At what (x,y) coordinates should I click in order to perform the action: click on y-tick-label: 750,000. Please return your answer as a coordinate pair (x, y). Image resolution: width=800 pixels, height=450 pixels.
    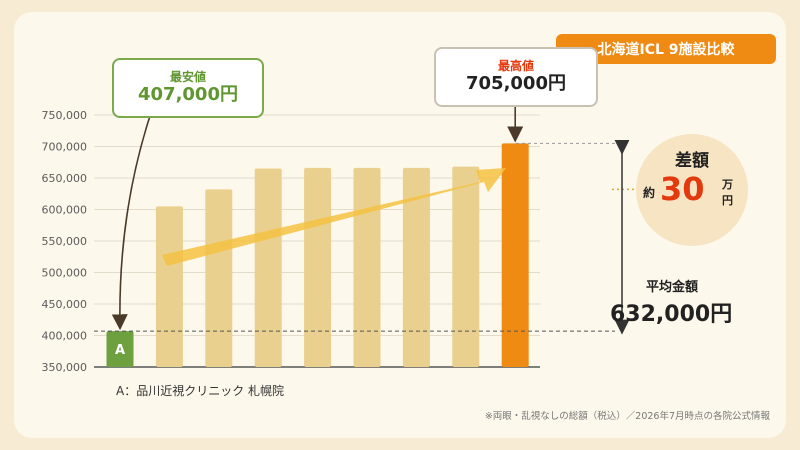
    Looking at the image, I should click on (65, 115).